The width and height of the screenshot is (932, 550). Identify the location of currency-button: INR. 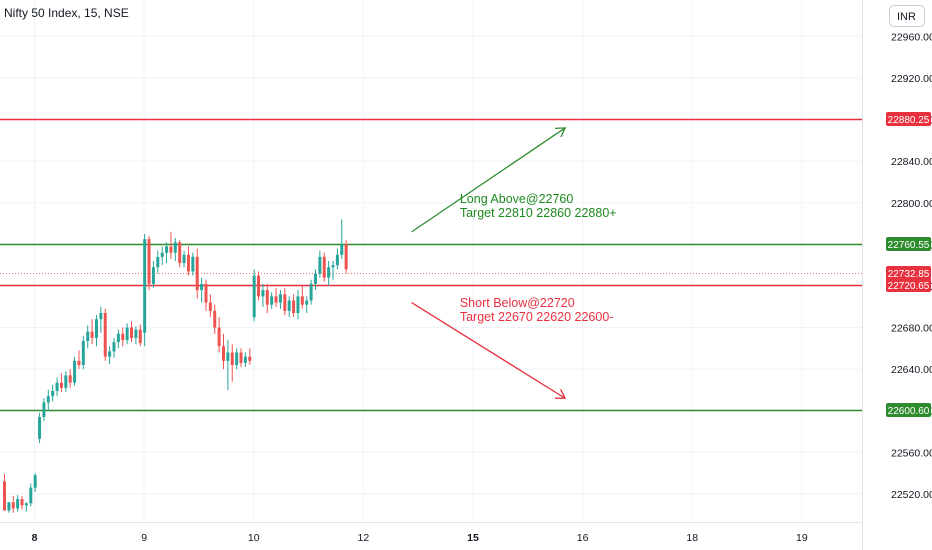
(907, 16).